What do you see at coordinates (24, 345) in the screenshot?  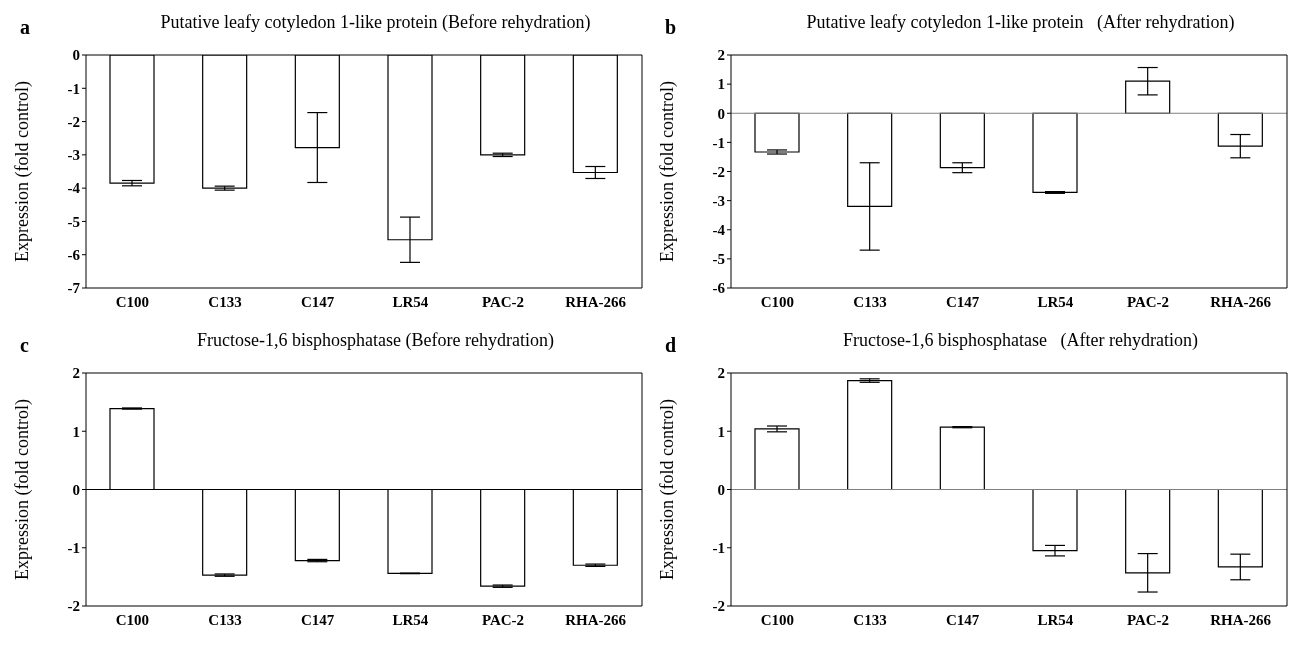 I see `text: c` at bounding box center [24, 345].